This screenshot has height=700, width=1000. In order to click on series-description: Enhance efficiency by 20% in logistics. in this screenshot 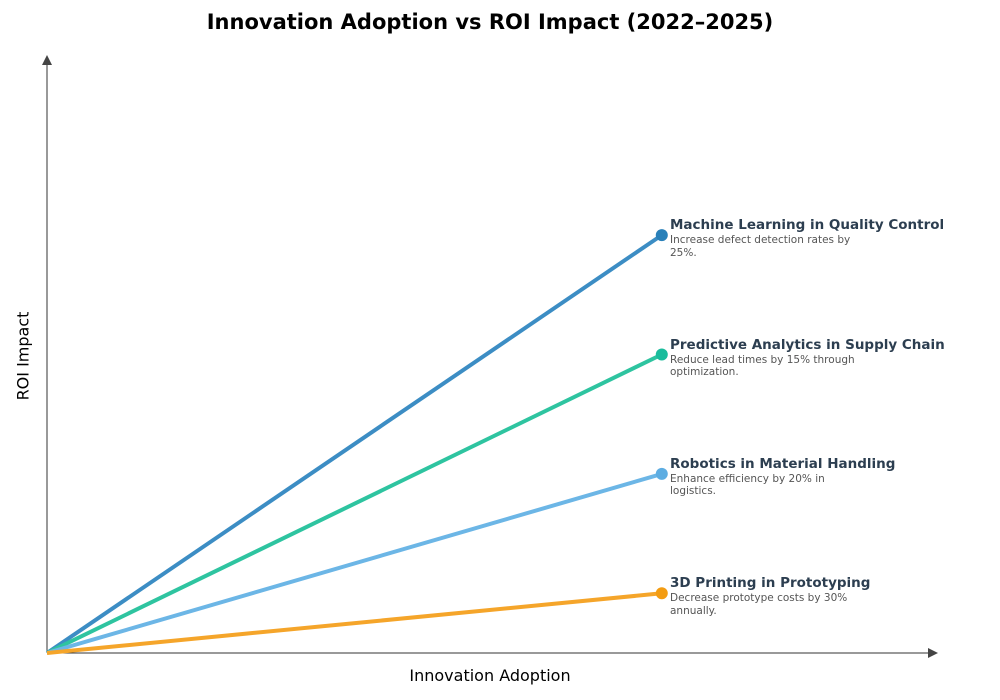, I will do `click(747, 485)`.